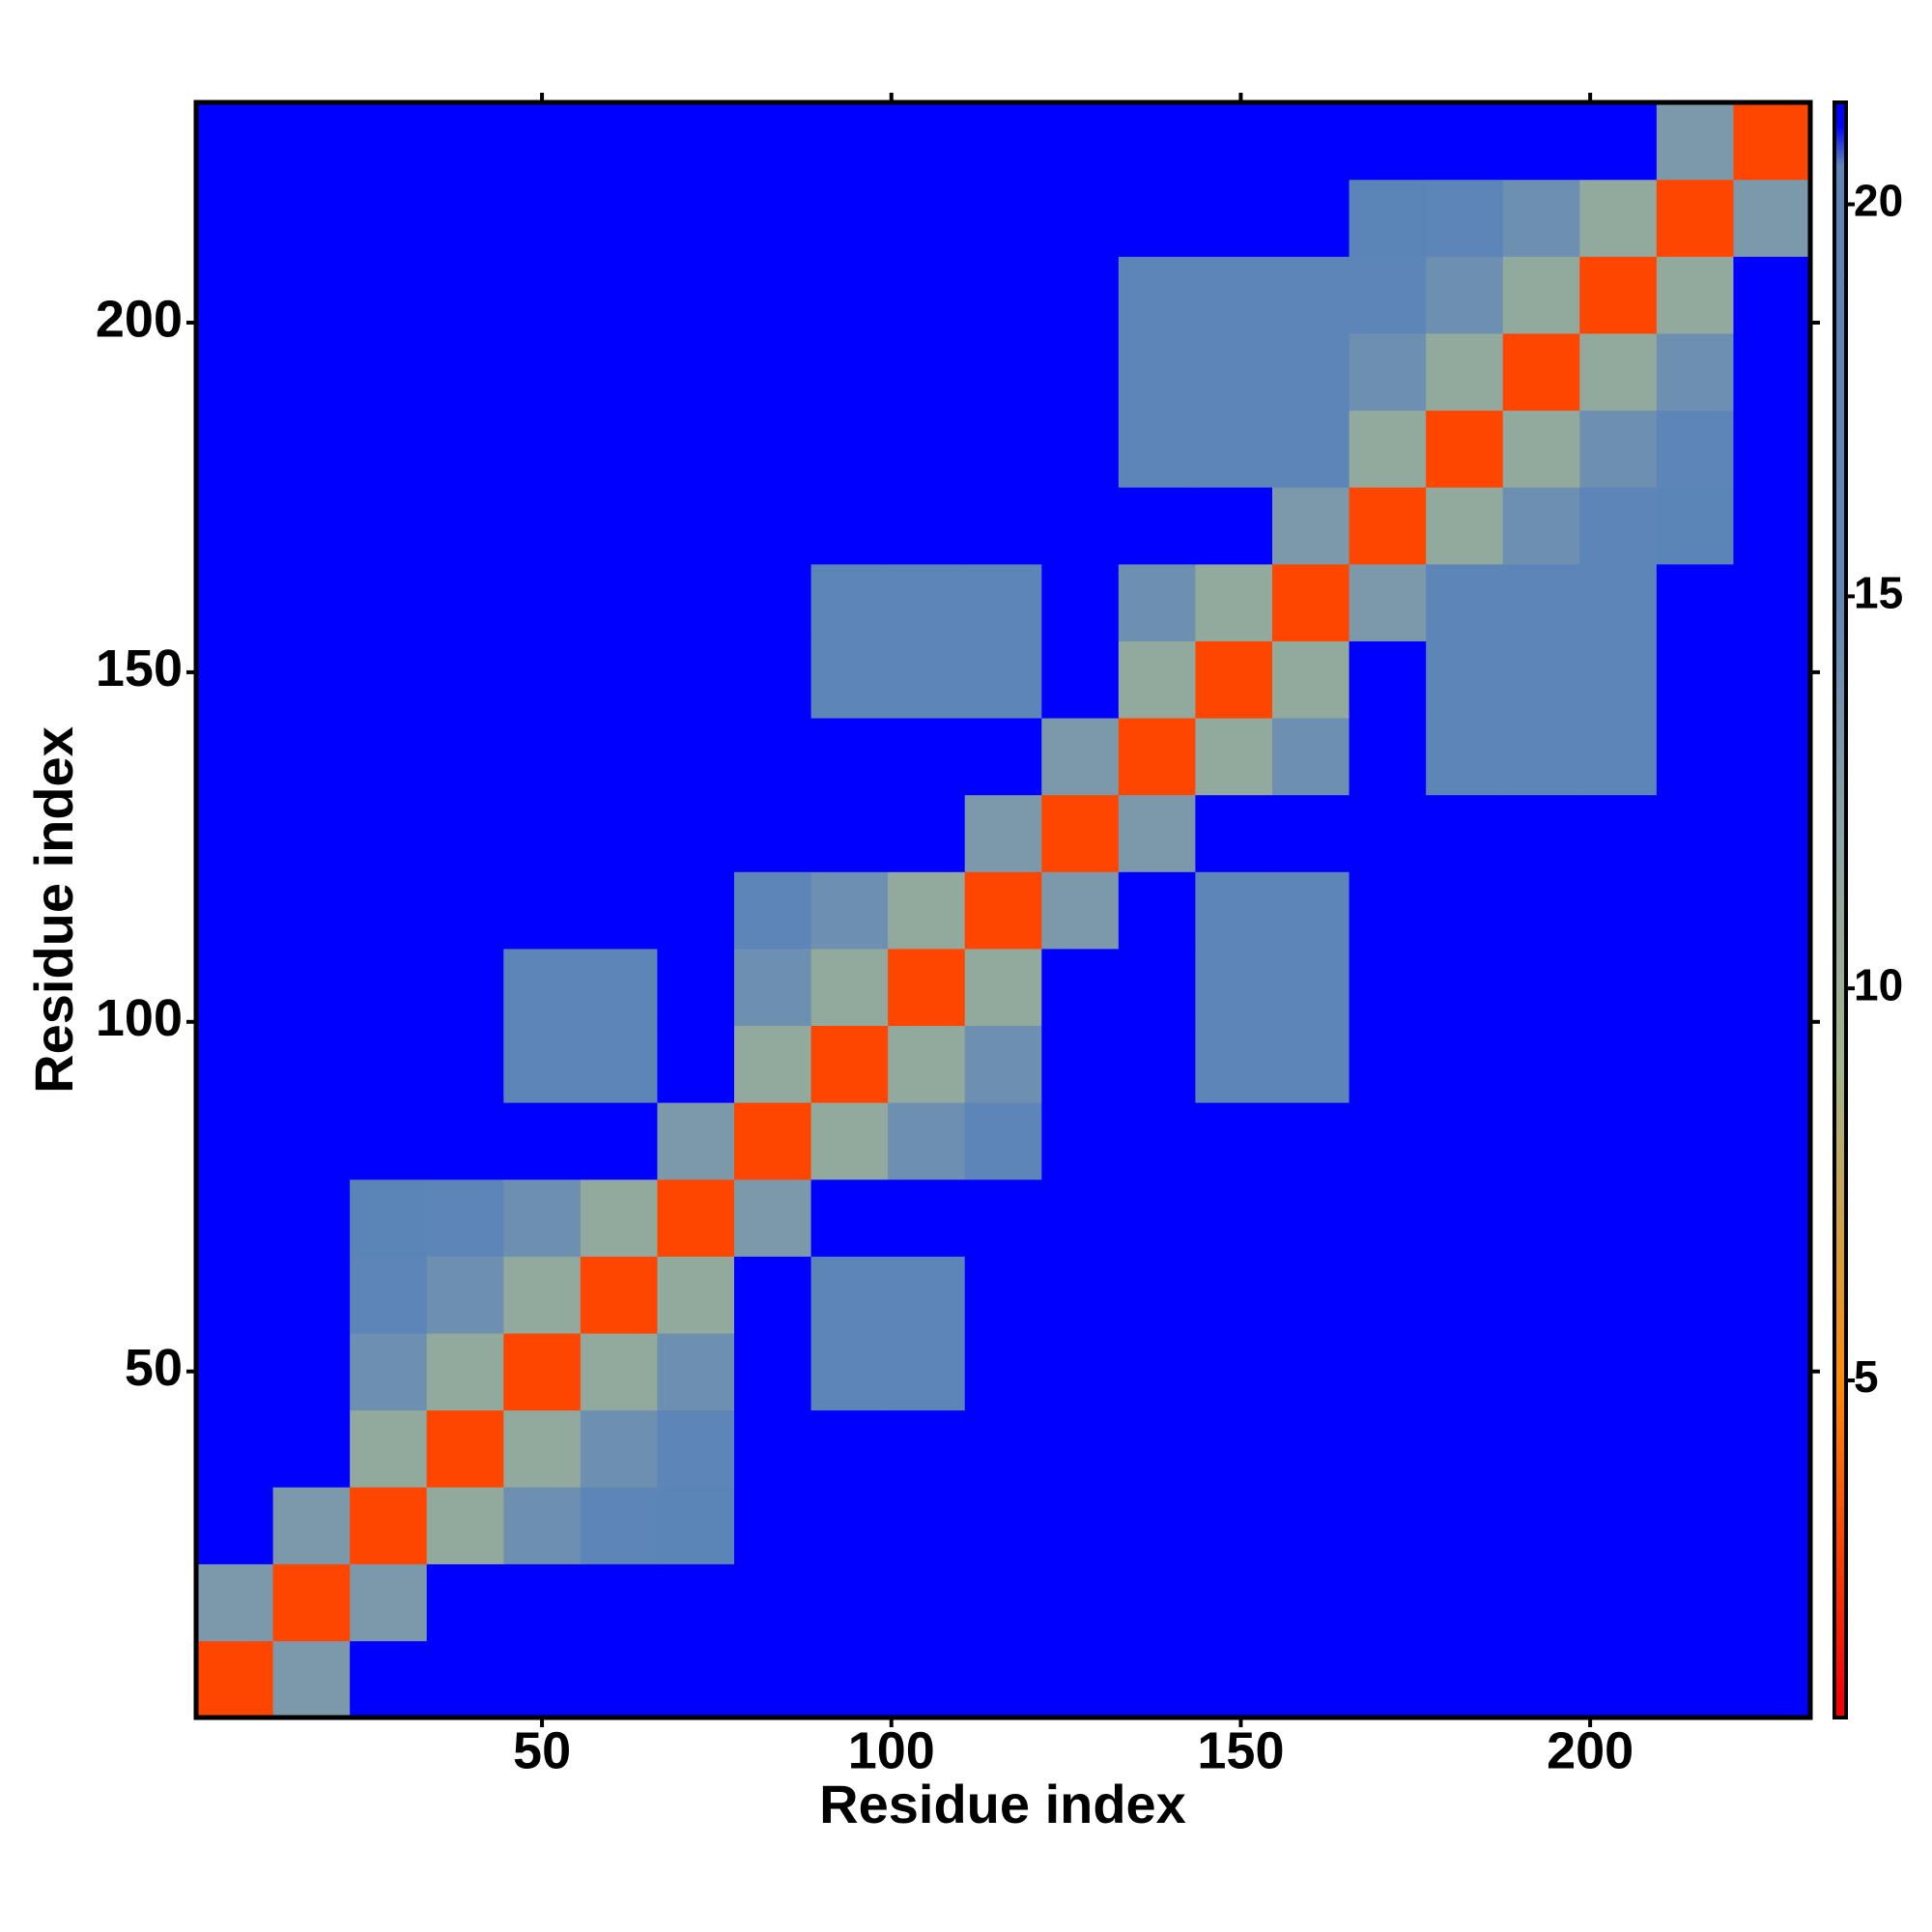  I want to click on x-tick-label: 150, so click(1240, 1750).